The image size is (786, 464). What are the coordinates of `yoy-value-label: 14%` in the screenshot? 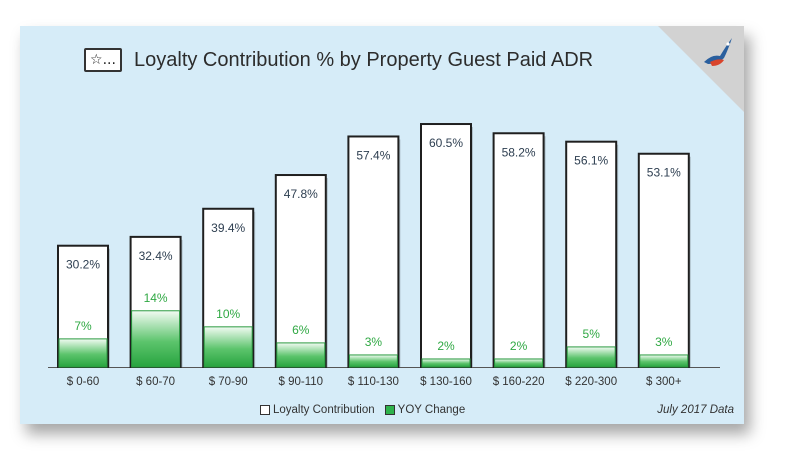 It's located at (156, 298).